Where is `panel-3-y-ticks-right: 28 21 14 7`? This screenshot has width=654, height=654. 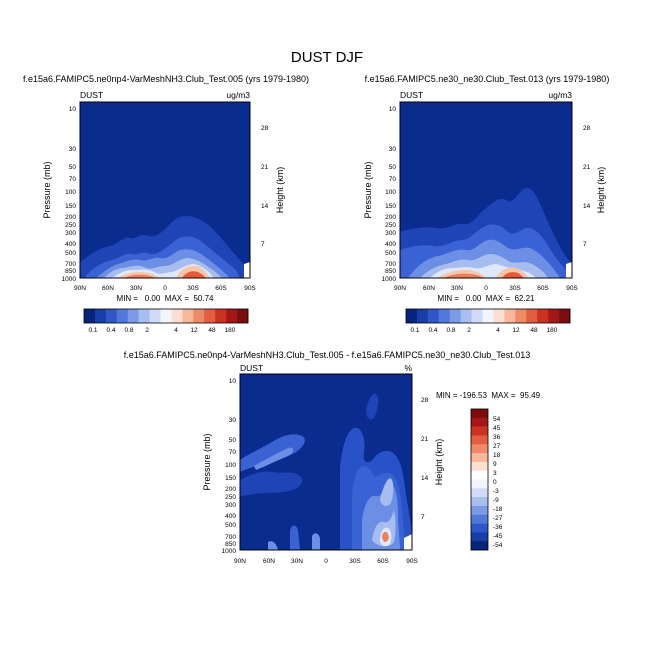
panel-3-y-ticks-right: 28 21 14 7 is located at coordinates (425, 459).